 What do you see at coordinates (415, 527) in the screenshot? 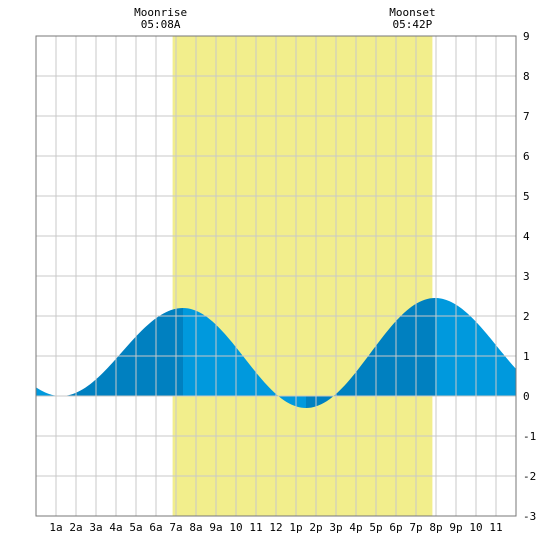
I see `x-tick-label: 7p` at bounding box center [415, 527].